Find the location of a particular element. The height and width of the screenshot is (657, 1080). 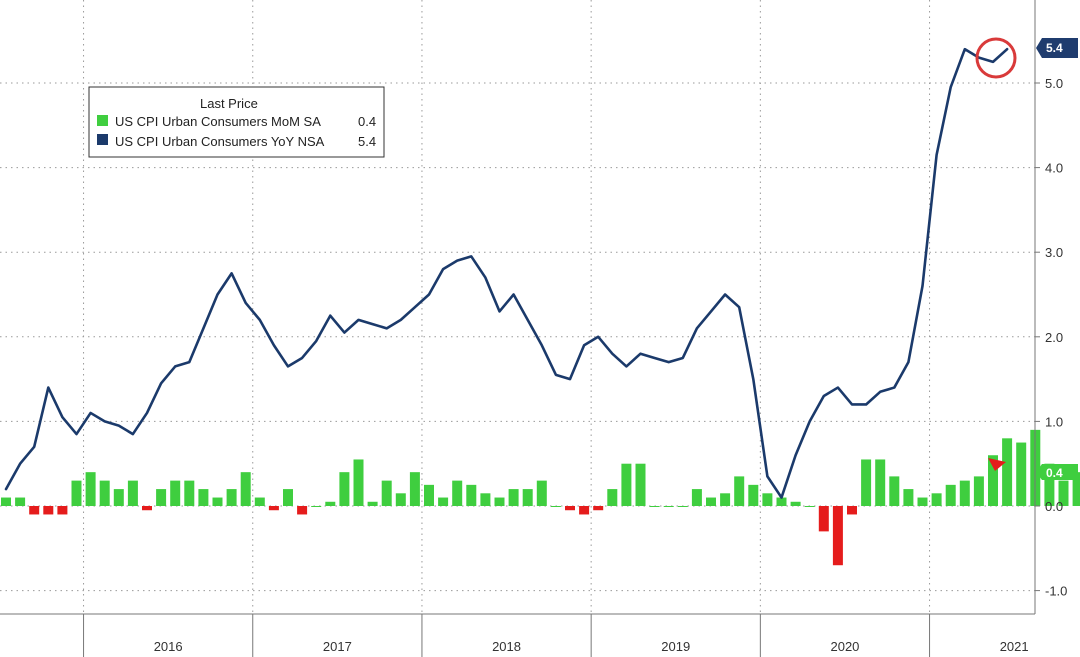

x-year-labels: 2016 2017 2018 2019 2020 2021 is located at coordinates (556, 635).